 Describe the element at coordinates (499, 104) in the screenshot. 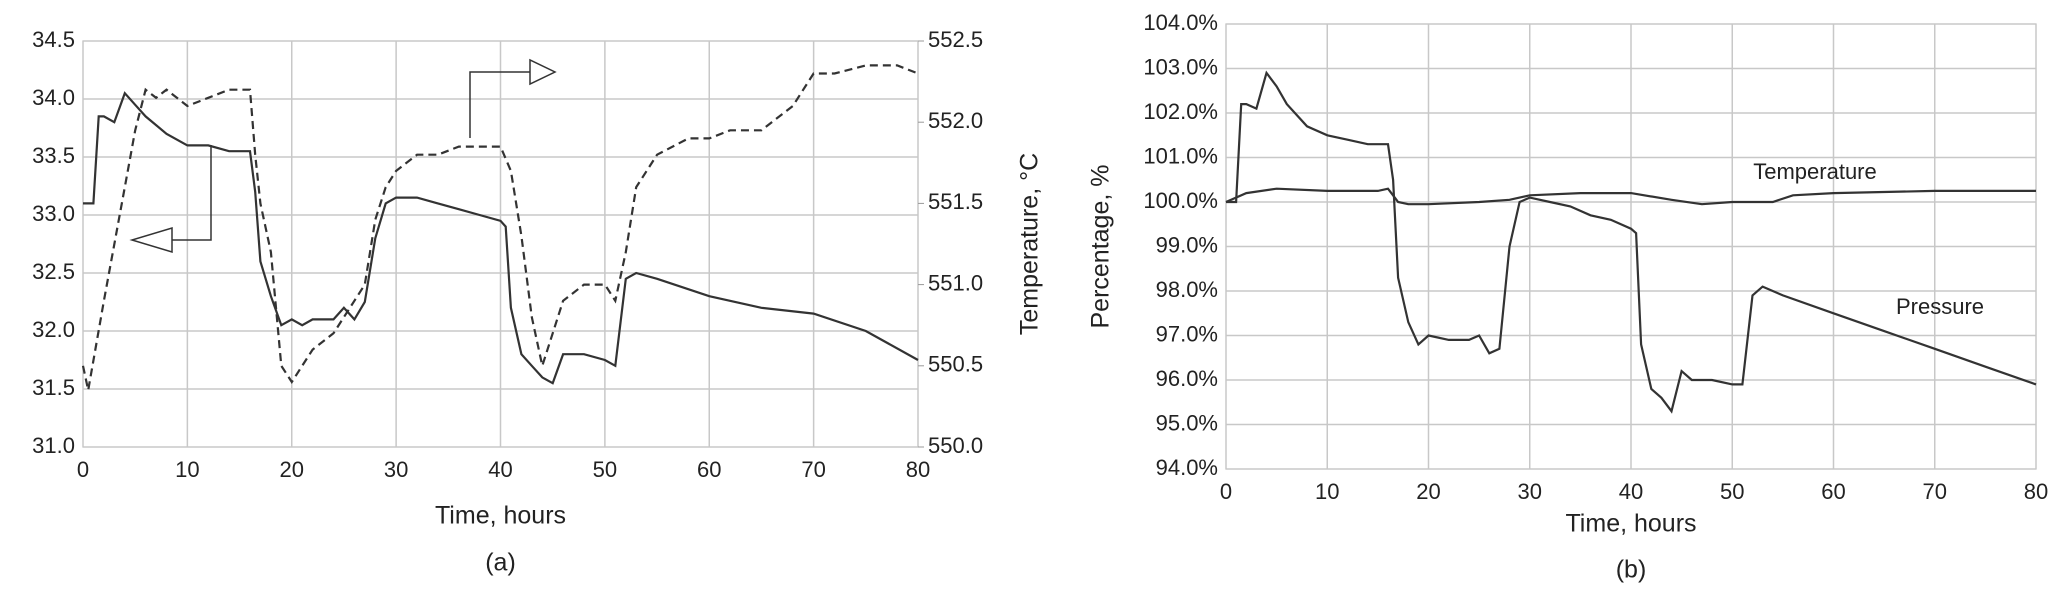

I see `arrow-right` at that location.